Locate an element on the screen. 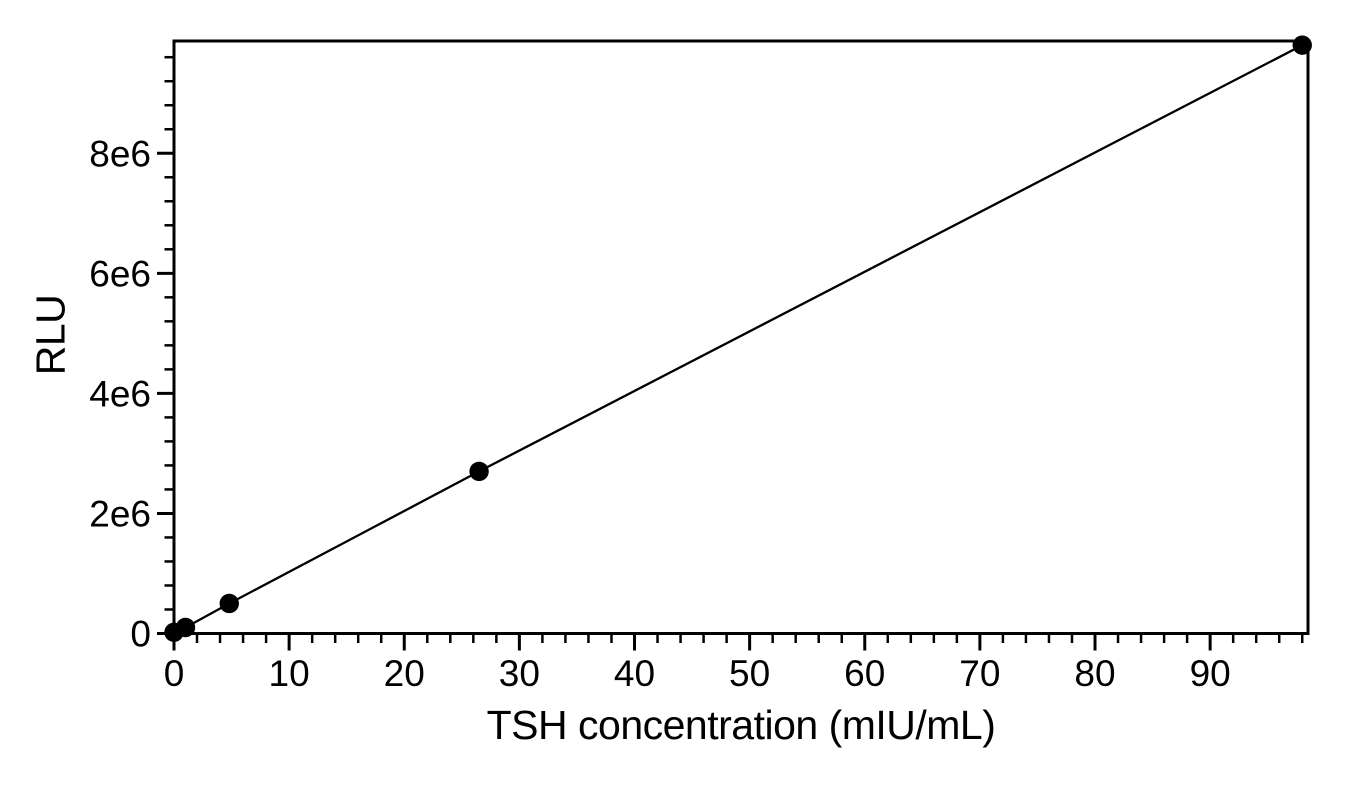  x-tick-label: 40 is located at coordinates (634, 673).